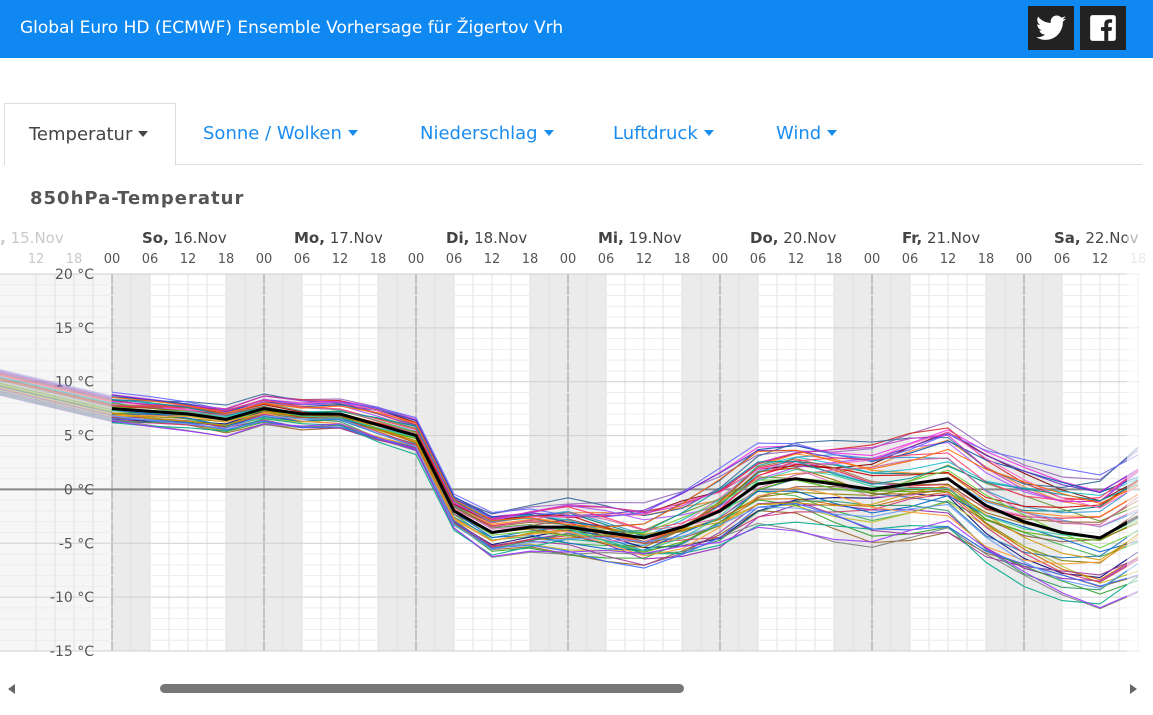 The image size is (1153, 715). I want to click on day-label-weekday: a,, so click(3, 238).